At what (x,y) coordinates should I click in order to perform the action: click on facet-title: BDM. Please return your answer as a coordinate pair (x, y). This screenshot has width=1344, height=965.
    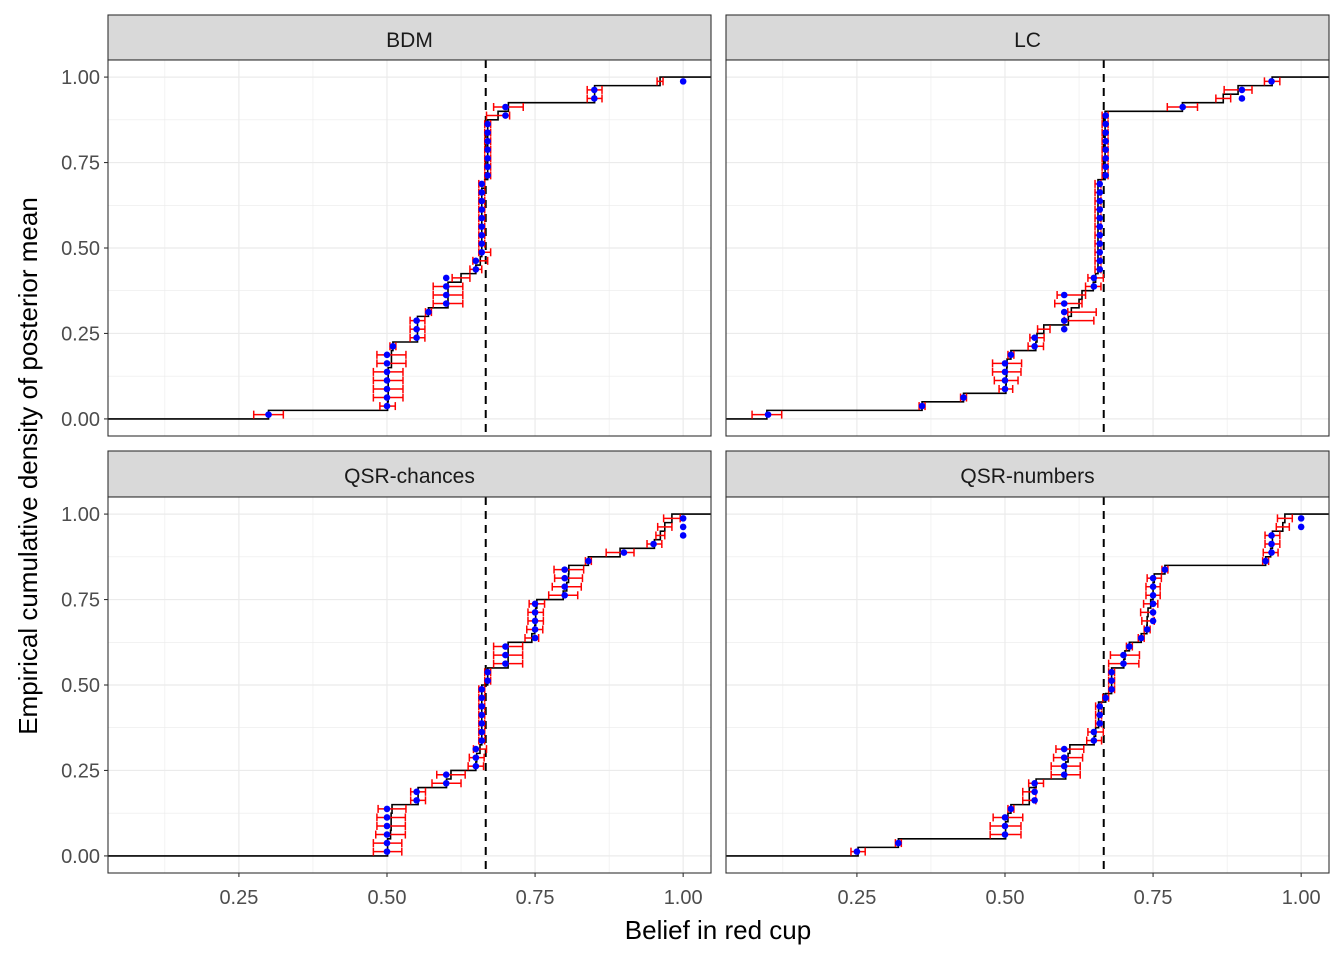
    Looking at the image, I should click on (409, 40).